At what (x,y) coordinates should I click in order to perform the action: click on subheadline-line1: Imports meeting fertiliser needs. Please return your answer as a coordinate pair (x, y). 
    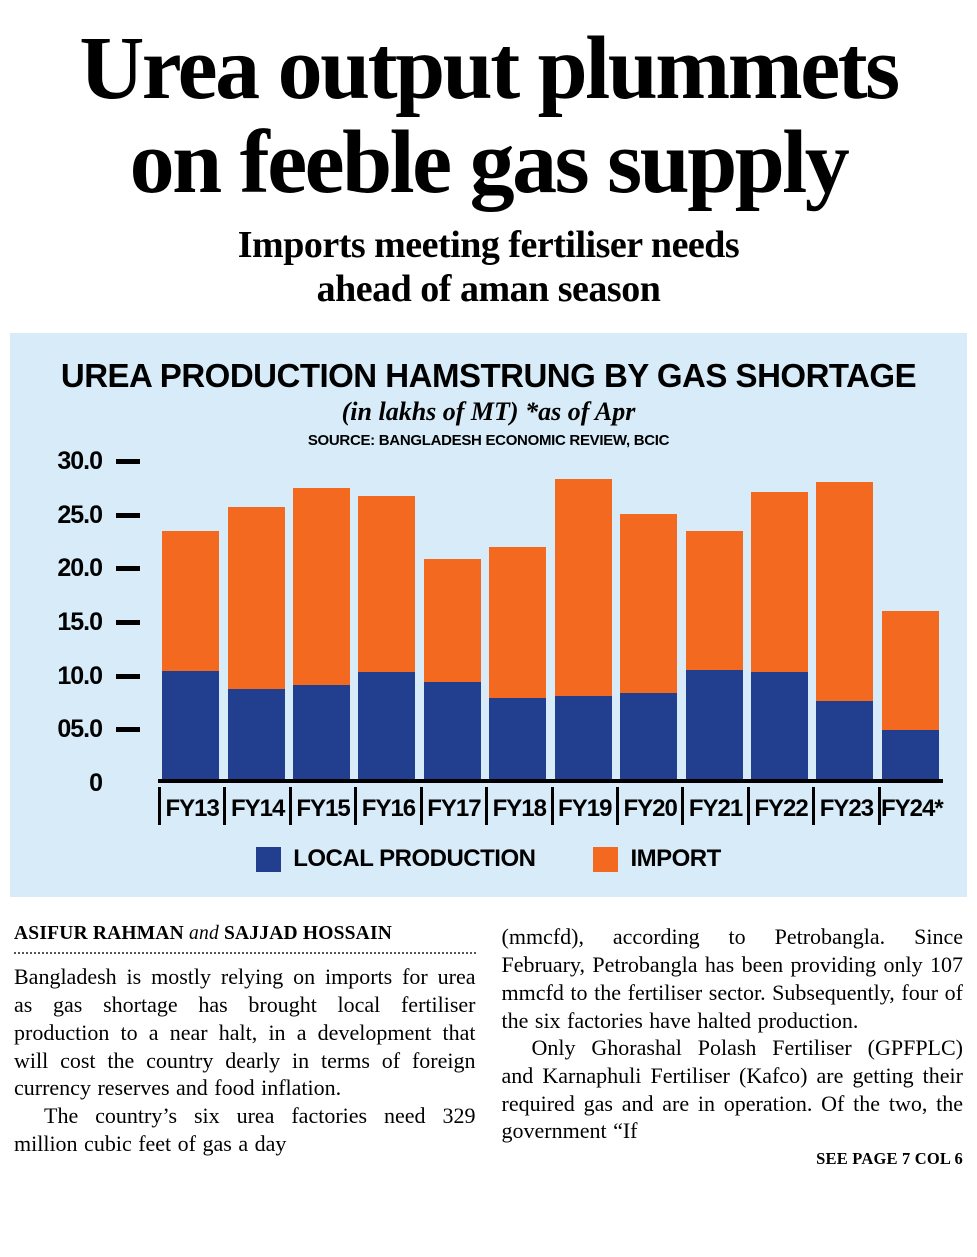
    Looking at the image, I should click on (488, 245).